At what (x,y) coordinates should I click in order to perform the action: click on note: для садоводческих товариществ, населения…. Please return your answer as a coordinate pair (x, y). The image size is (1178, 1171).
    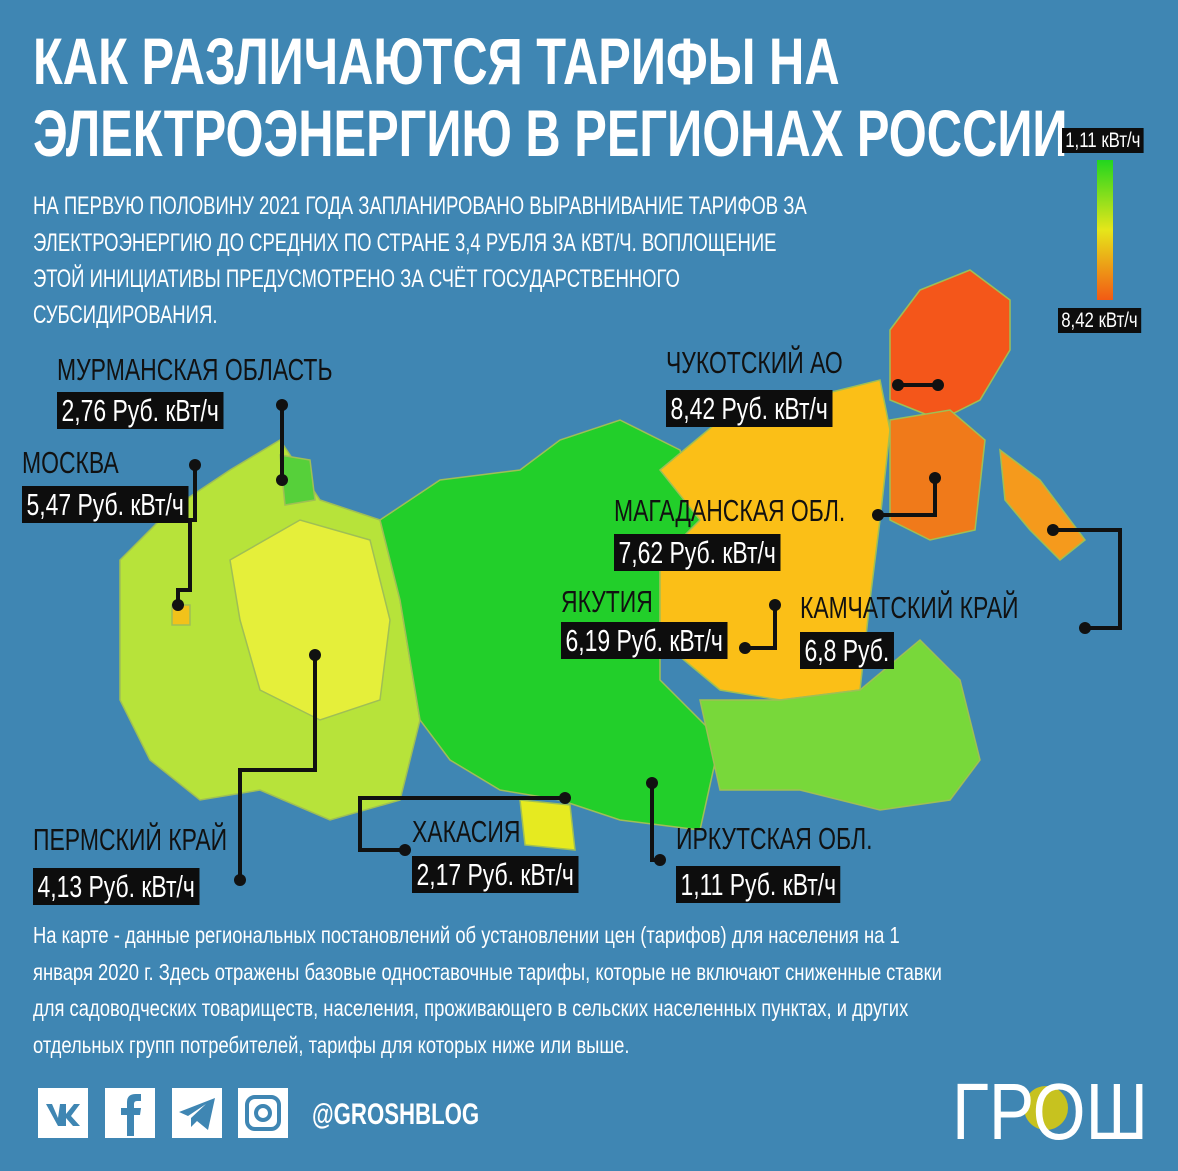
    Looking at the image, I should click on (471, 1008).